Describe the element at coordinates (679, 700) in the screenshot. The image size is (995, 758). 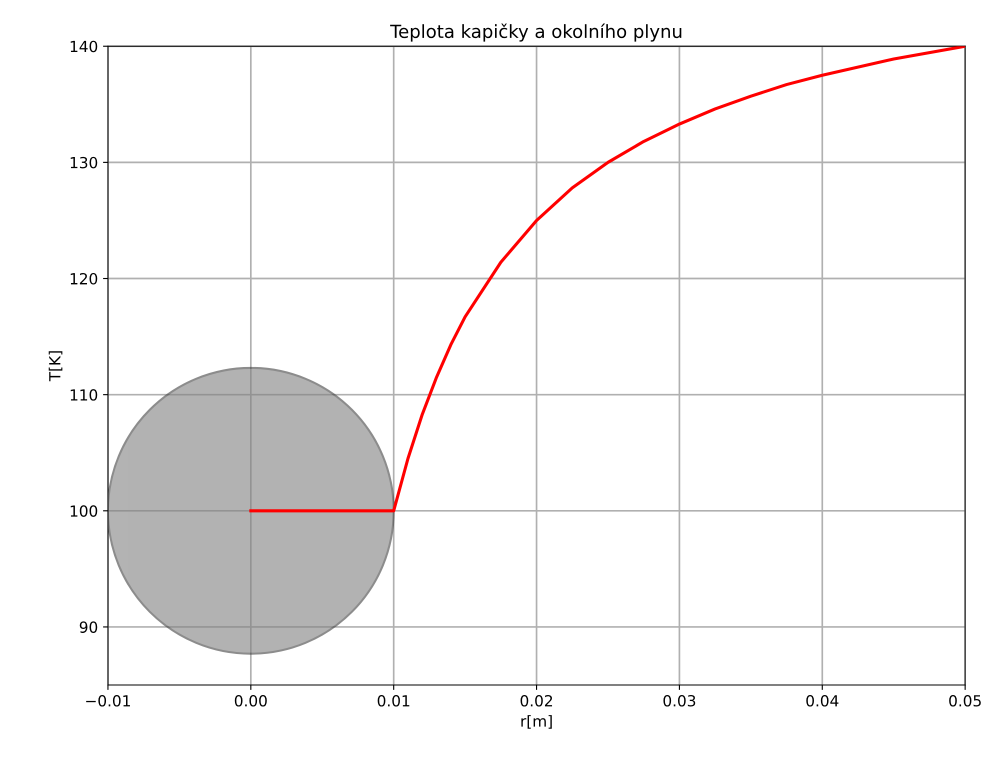
I see `x-tick-label: 0.03` at that location.